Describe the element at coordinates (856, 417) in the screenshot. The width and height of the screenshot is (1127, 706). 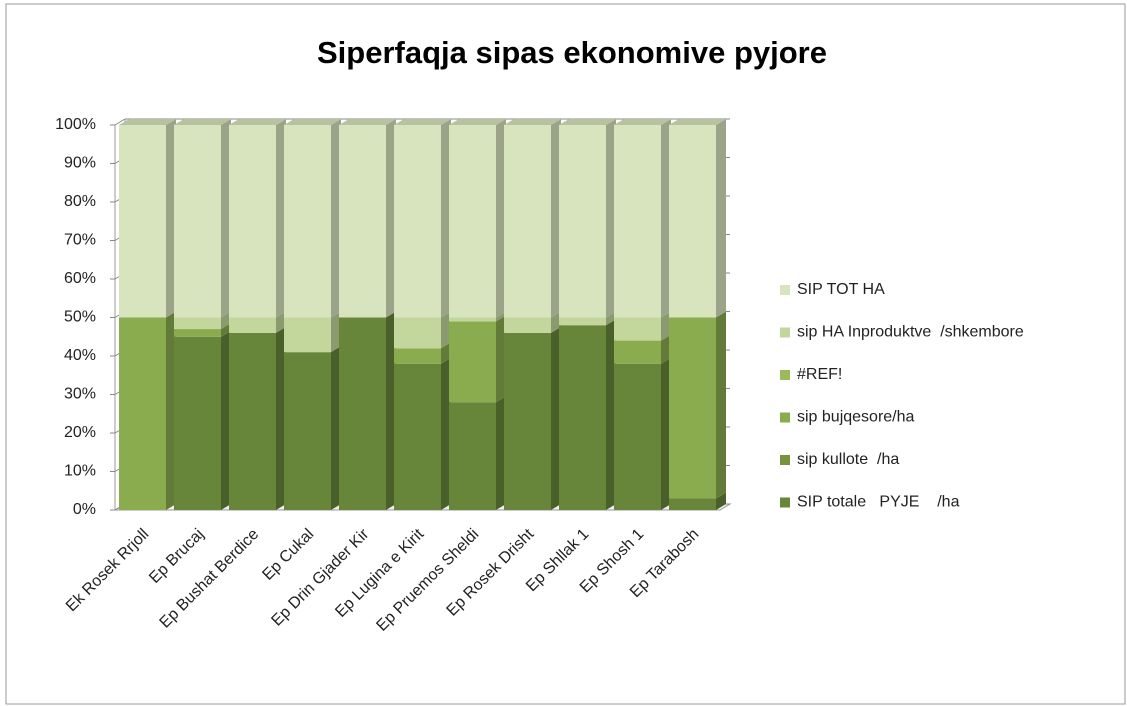
I see `legend-label: sip bujqesore/ha` at that location.